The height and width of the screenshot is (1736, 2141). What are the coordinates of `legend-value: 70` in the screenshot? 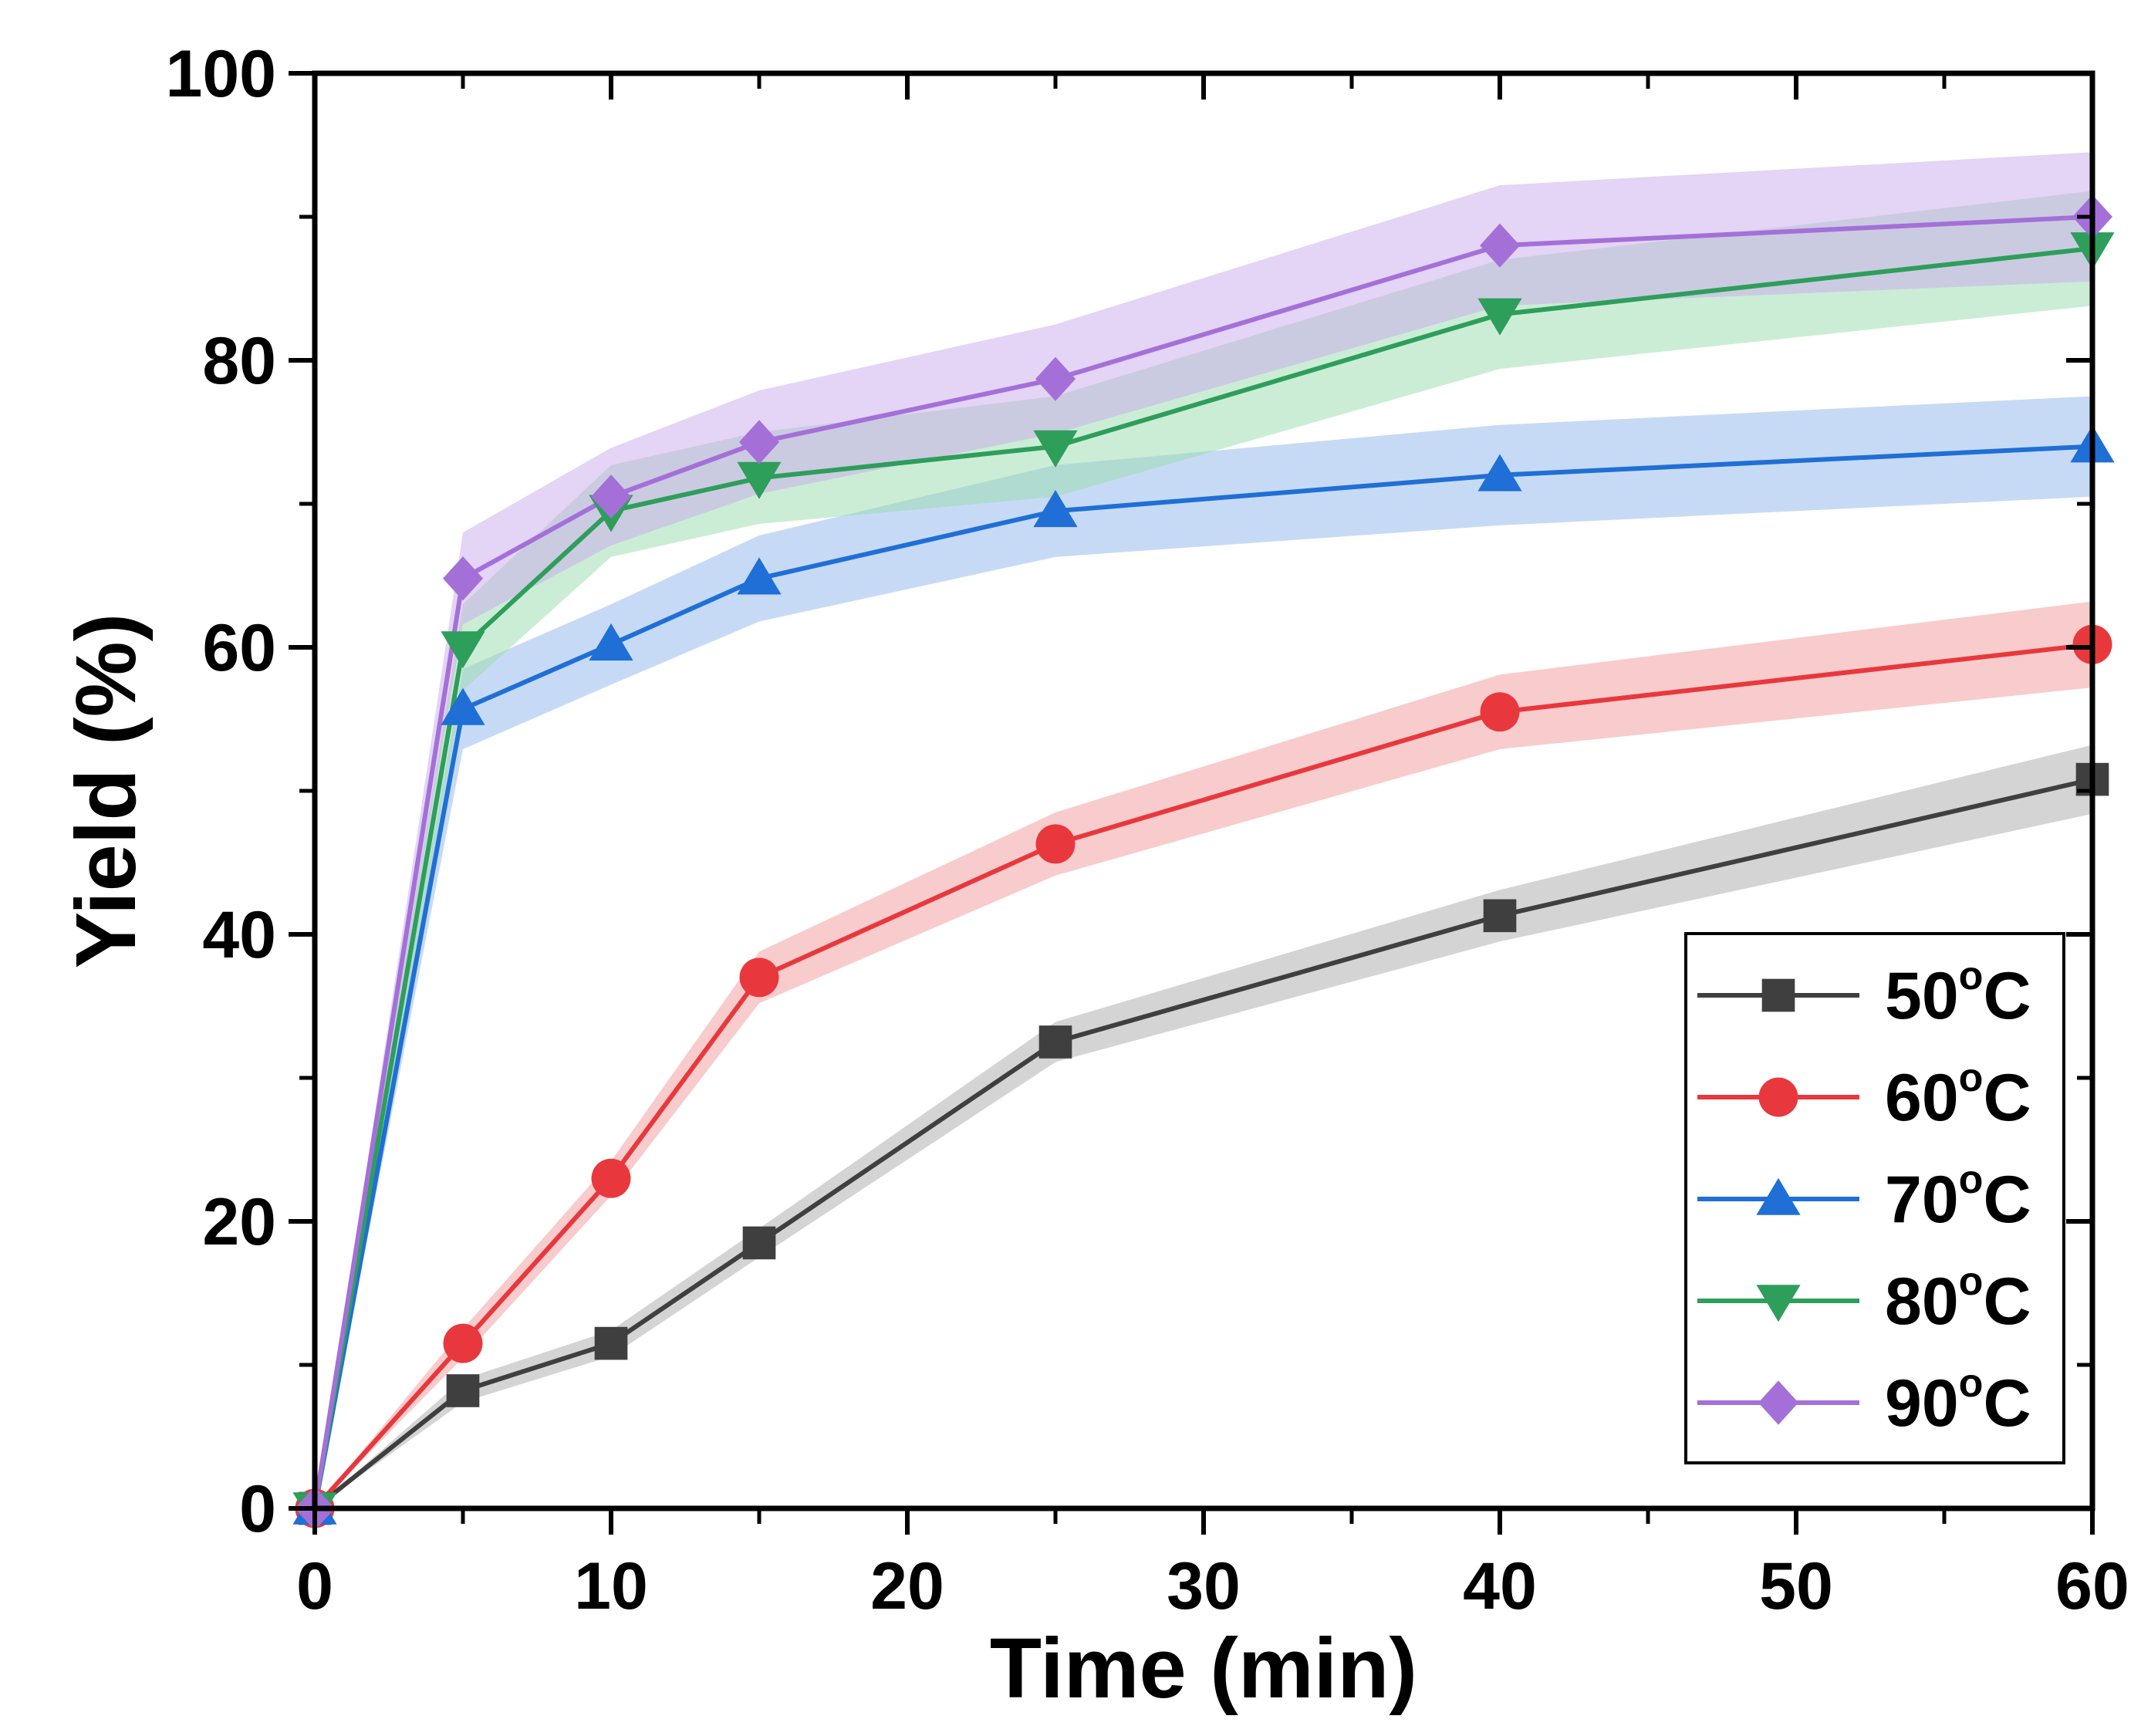 It's located at (1922, 1200).